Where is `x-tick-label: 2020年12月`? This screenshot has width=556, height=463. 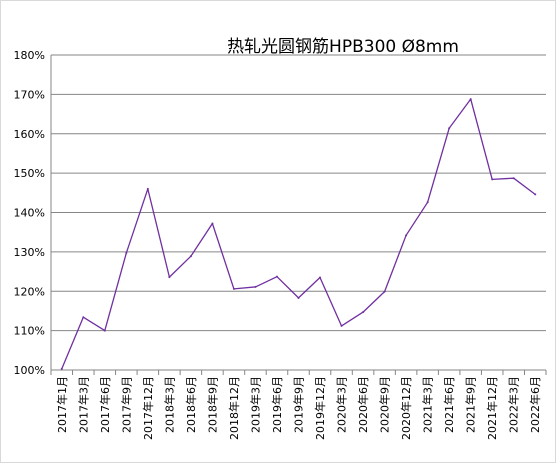 x-tick-label: 2020年12月 is located at coordinates (406, 408).